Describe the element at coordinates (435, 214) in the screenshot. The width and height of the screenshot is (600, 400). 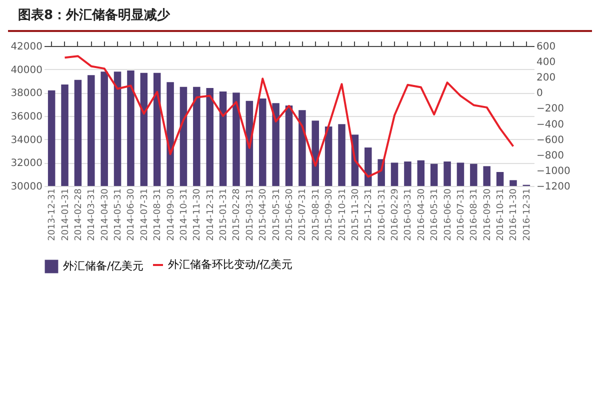
I see `x-tick-label: 2016-05-31` at that location.